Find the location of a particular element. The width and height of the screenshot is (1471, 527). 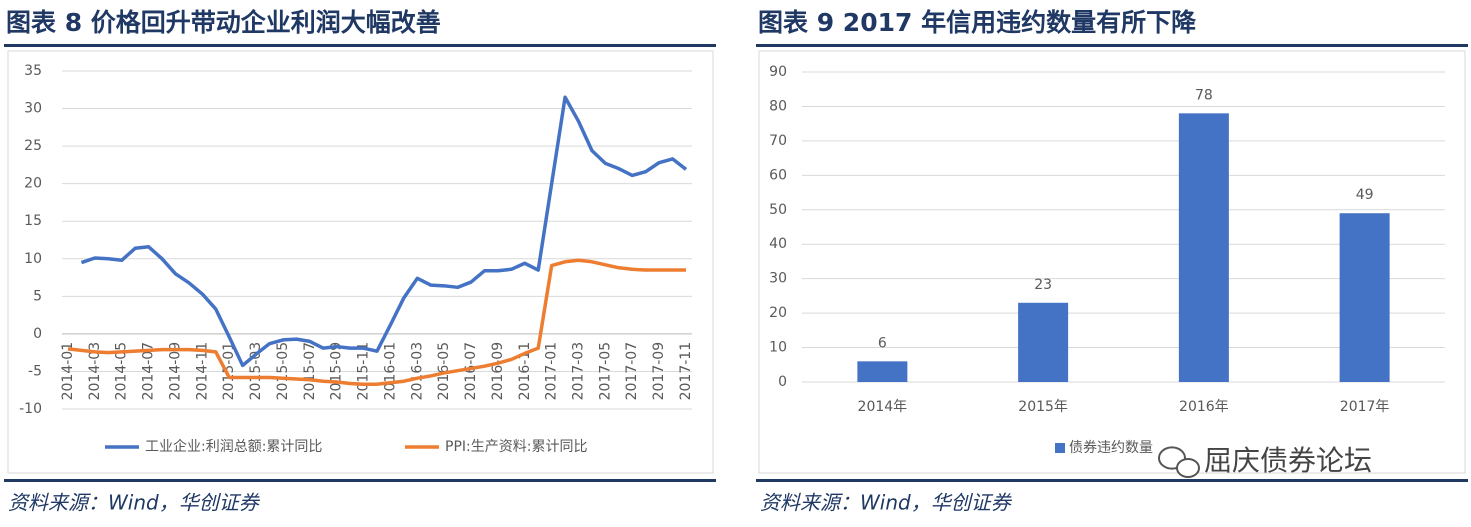

x-tick-label: 2014-09 is located at coordinates (175, 371).